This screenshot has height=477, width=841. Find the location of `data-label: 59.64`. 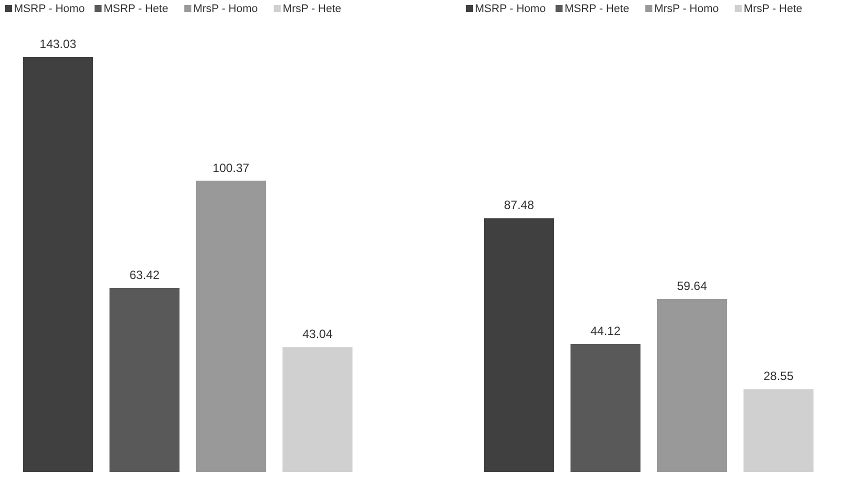

data-label: 59.64 is located at coordinates (692, 285).